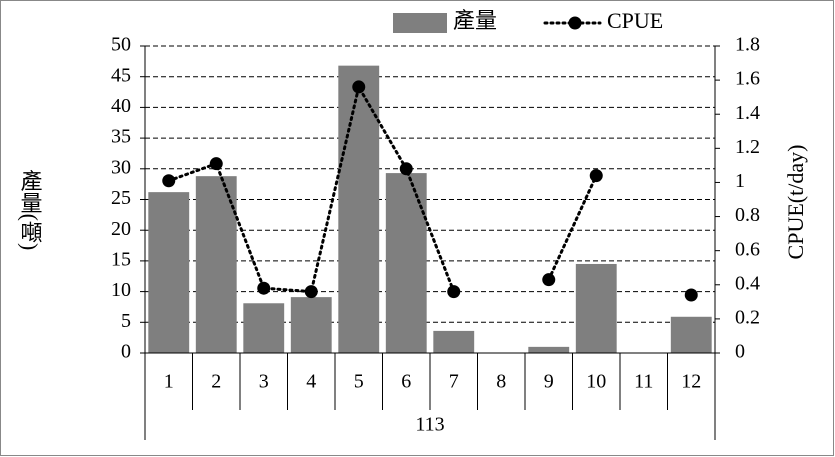 The width and height of the screenshot is (835, 457). I want to click on y-tick-label: 30, so click(121, 167).